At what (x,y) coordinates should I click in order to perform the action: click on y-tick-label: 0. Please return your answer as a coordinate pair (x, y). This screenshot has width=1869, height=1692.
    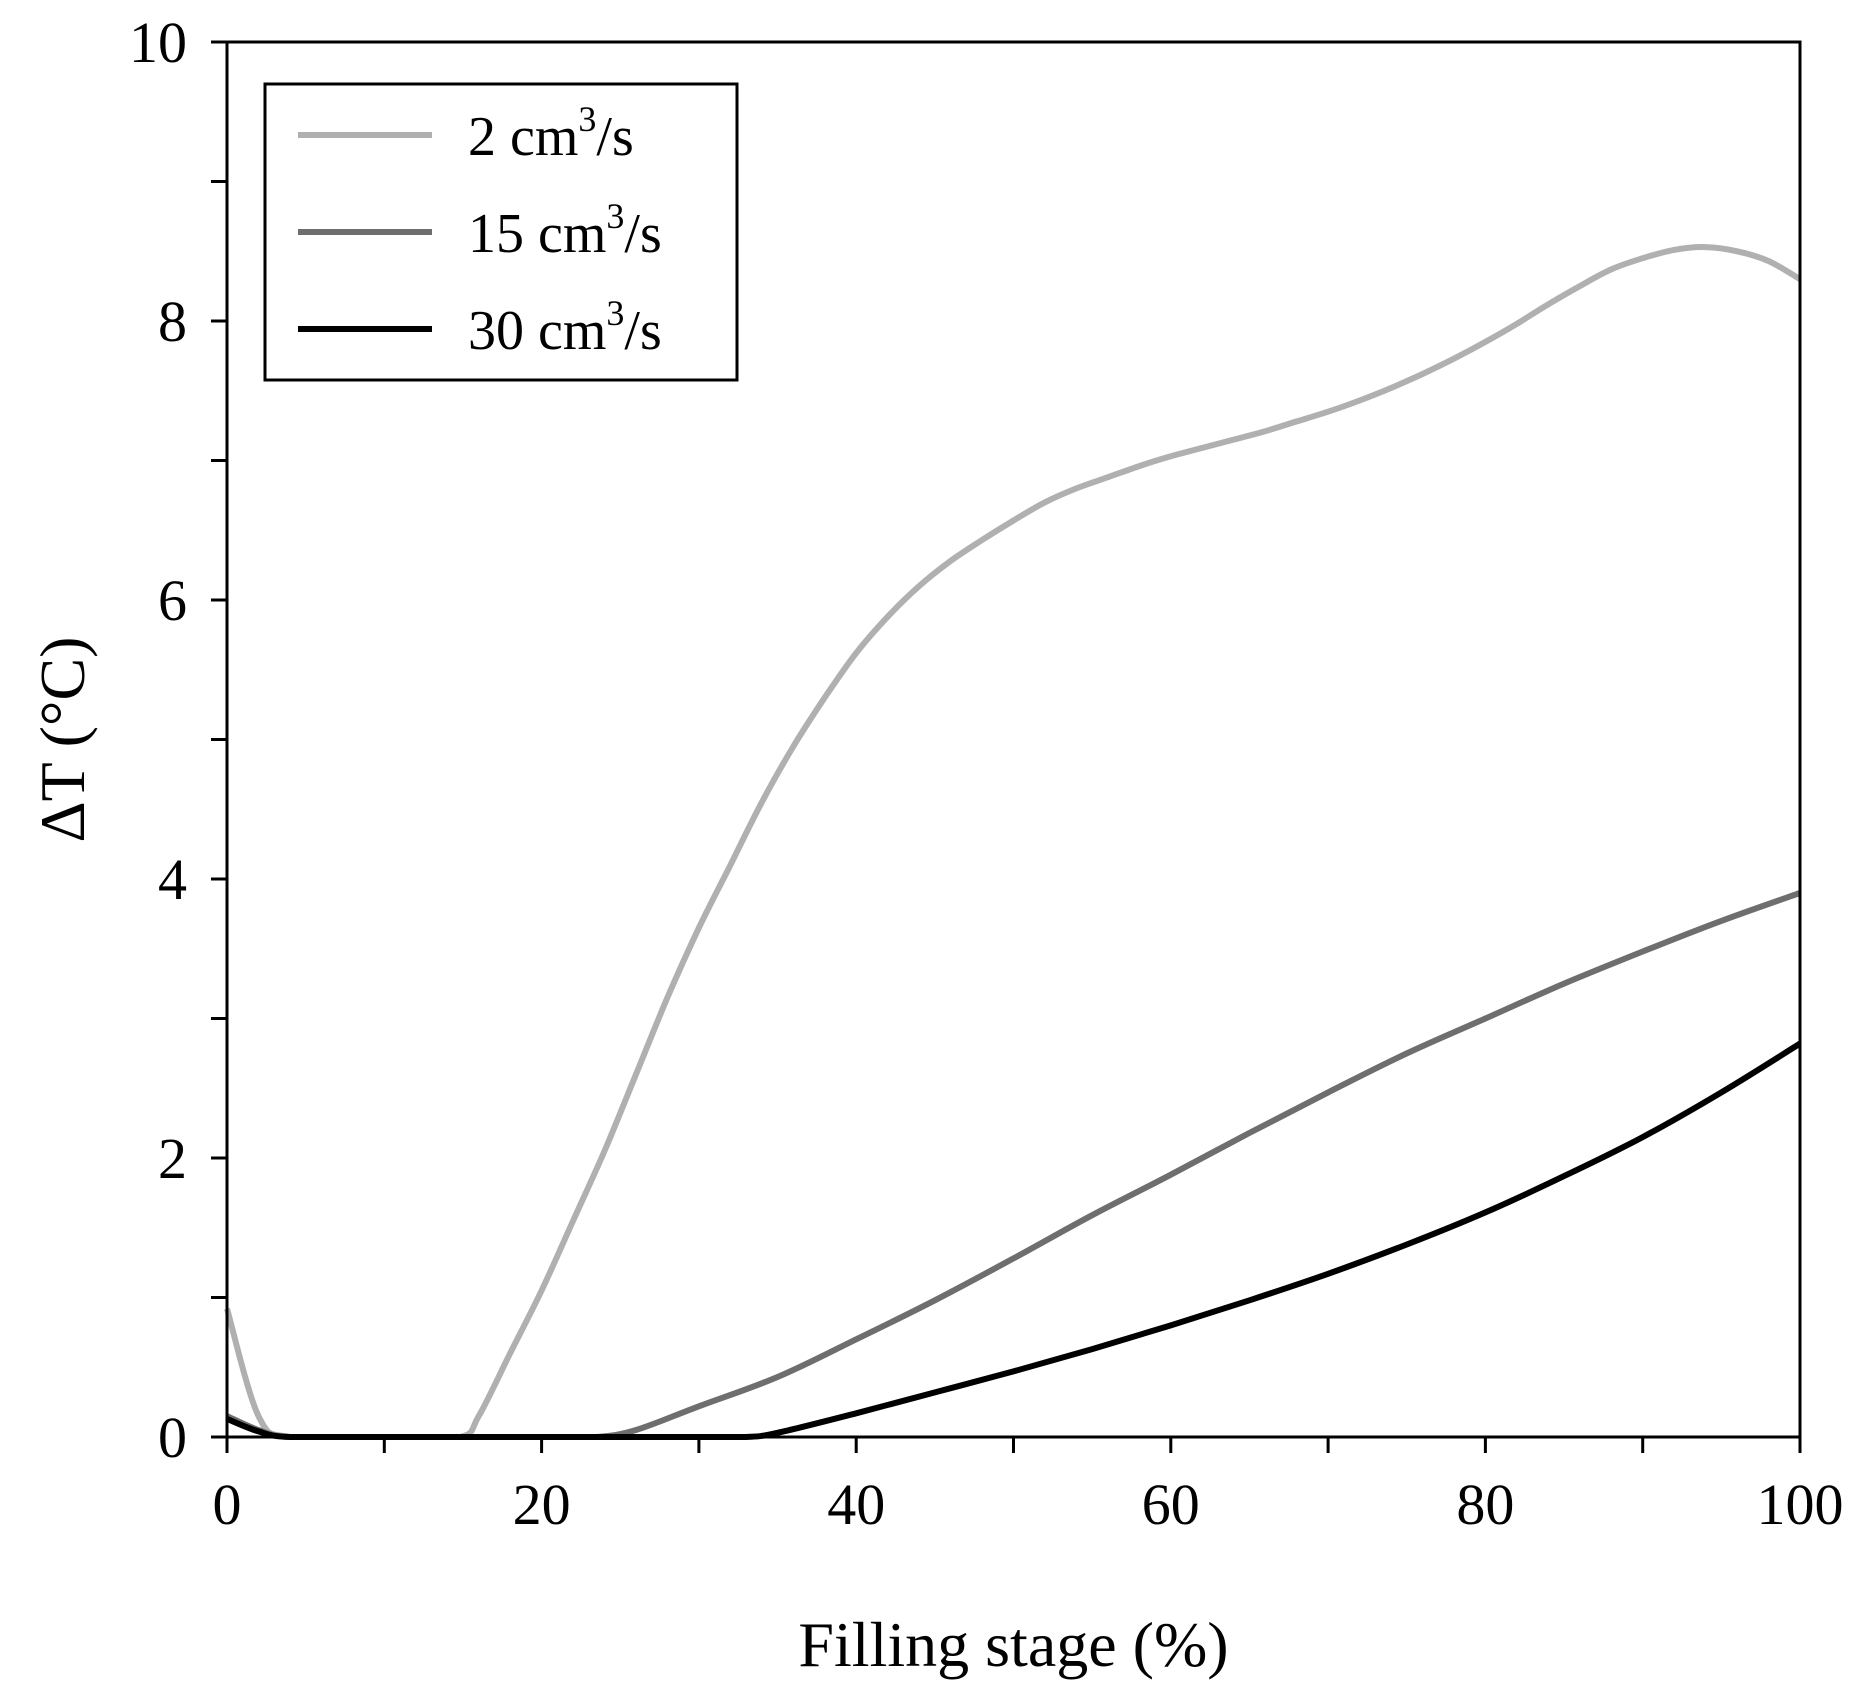
    Looking at the image, I should click on (172, 1437).